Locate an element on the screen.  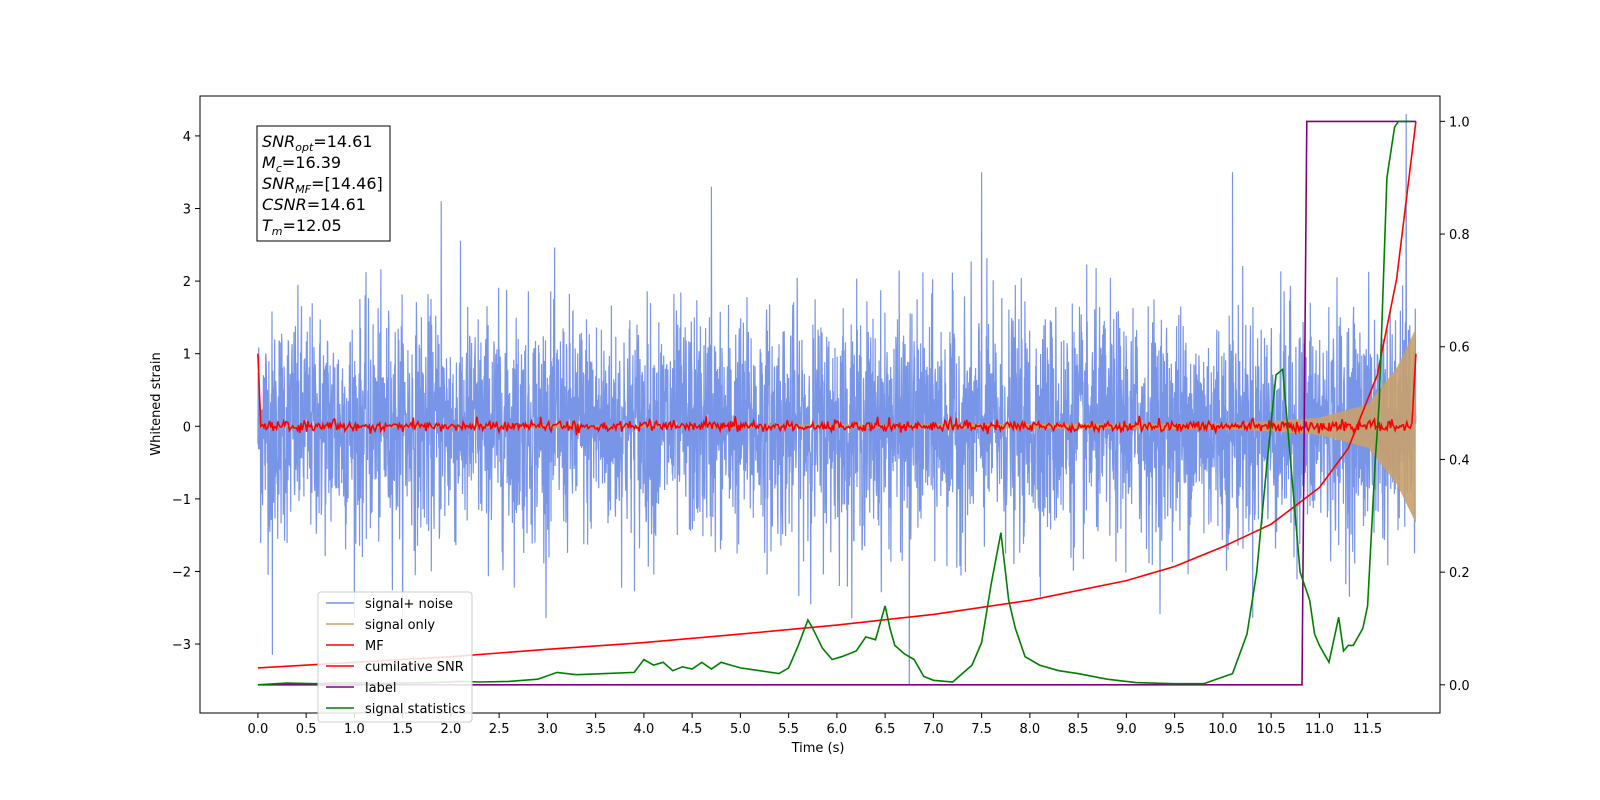
annotation-line: Mc=16.39 is located at coordinates (301, 164).